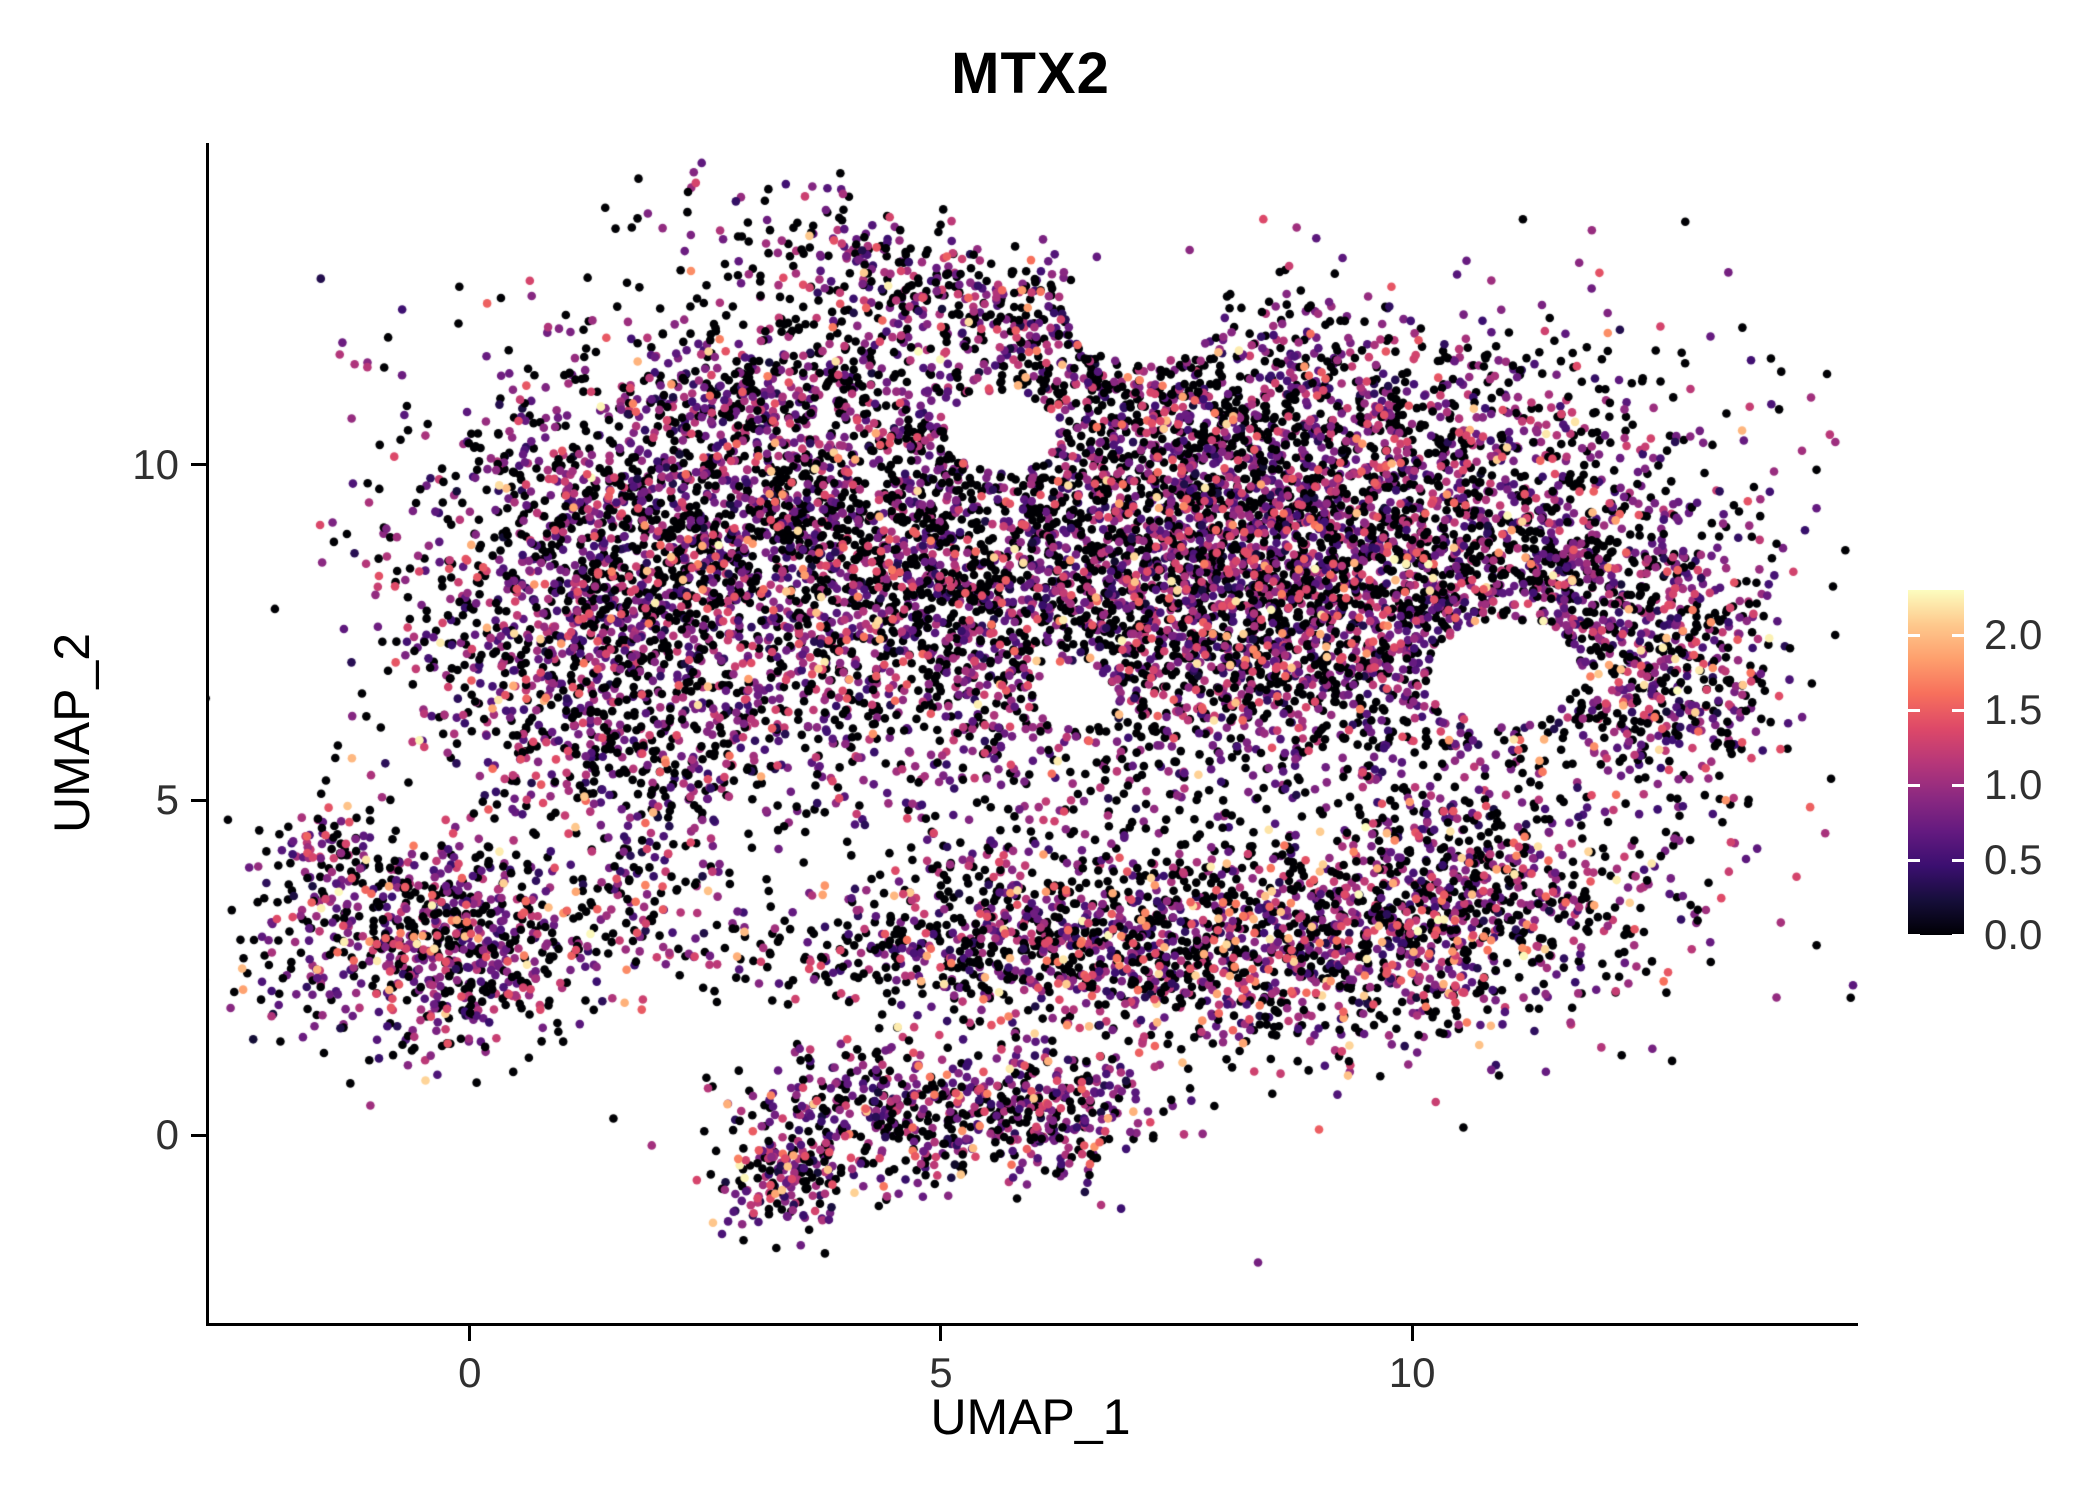  Describe the element at coordinates (941, 1372) in the screenshot. I see `x-tick-label: 5` at that location.